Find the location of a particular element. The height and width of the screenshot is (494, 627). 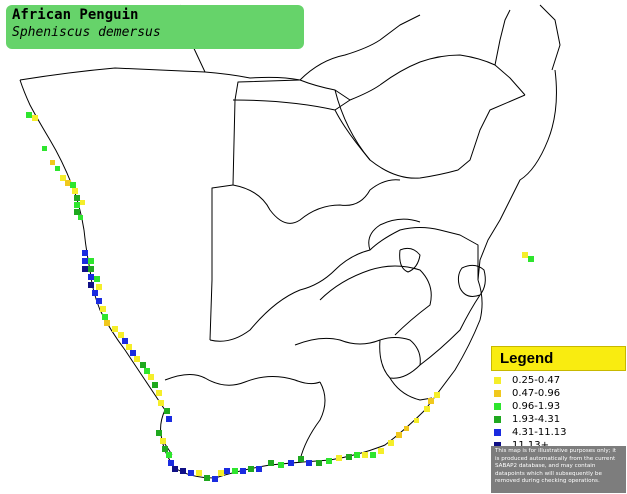

border-namibia-east is located at coordinates (255, 210).